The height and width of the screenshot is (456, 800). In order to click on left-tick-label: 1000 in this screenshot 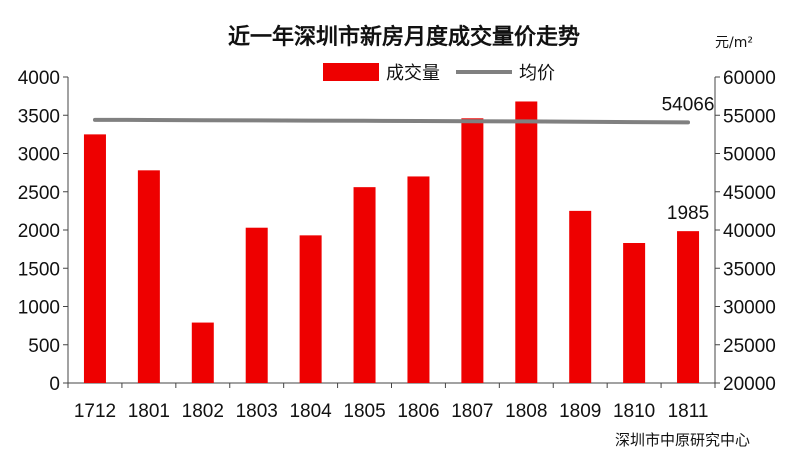, I will do `click(39, 308)`.